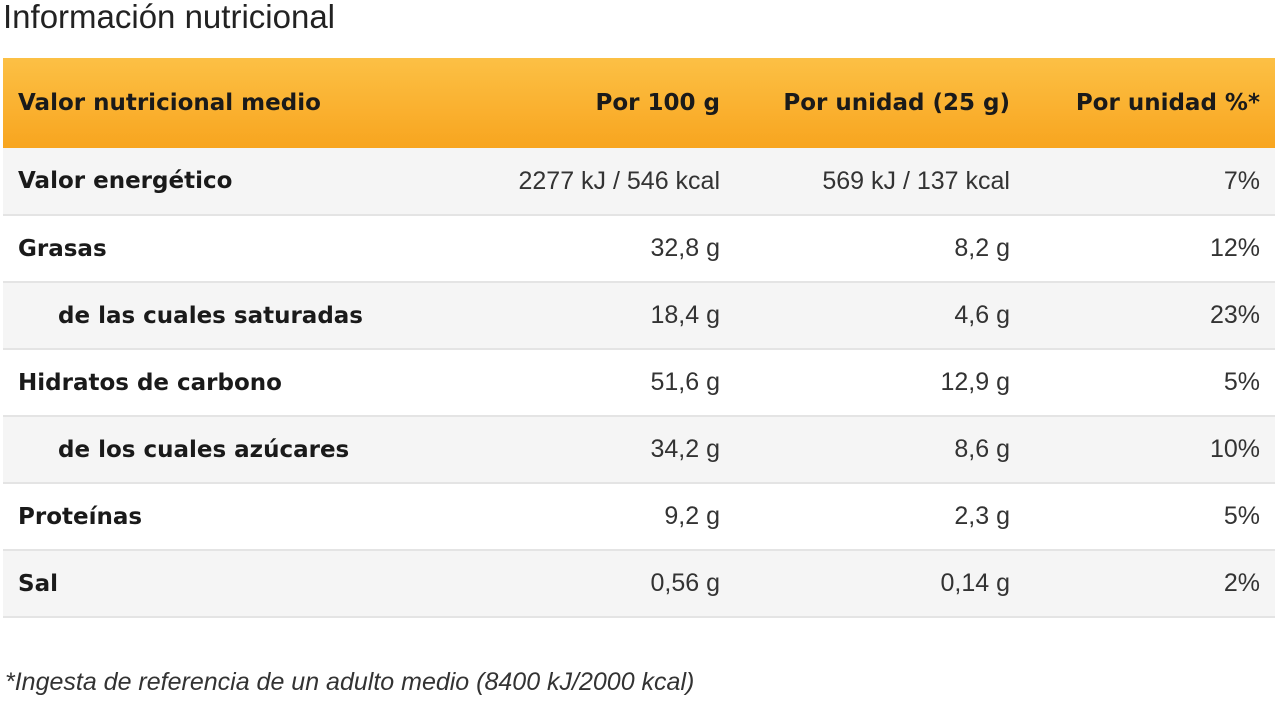  What do you see at coordinates (982, 248) in the screenshot?
I see `value-cell: 8,2 g` at bounding box center [982, 248].